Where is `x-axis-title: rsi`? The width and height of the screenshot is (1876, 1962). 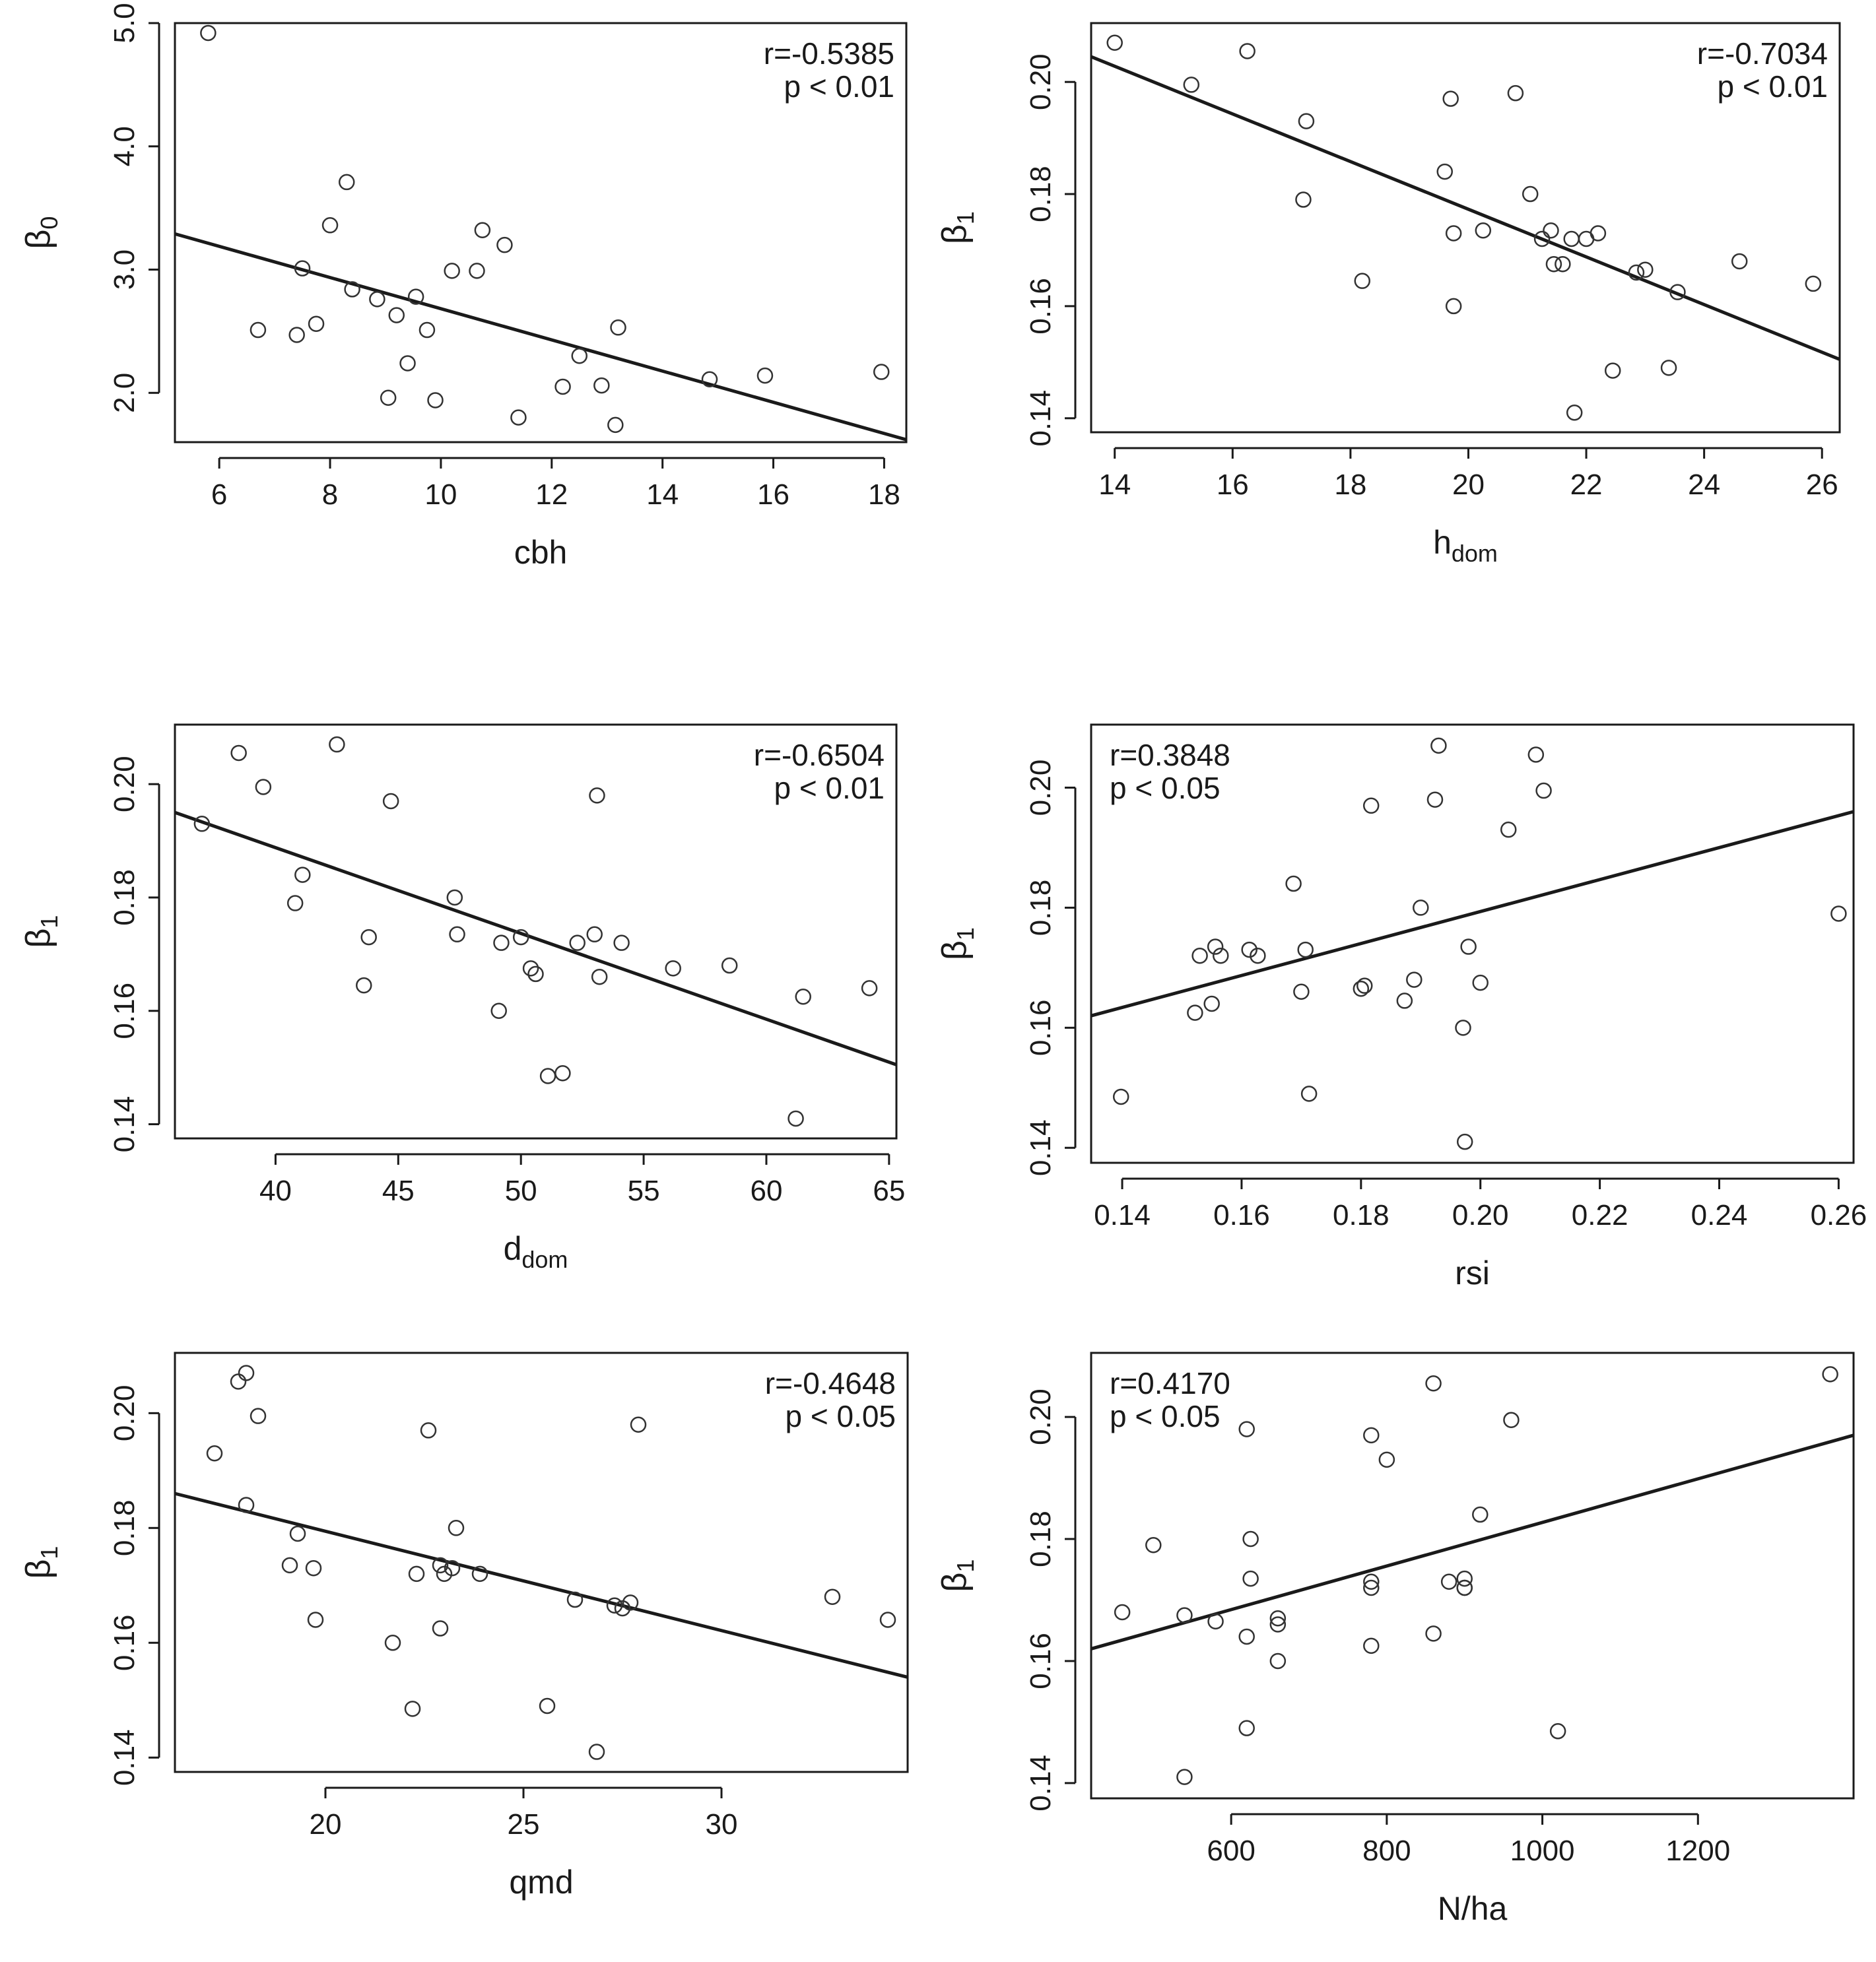 x-axis-title: rsi is located at coordinates (1472, 1273).